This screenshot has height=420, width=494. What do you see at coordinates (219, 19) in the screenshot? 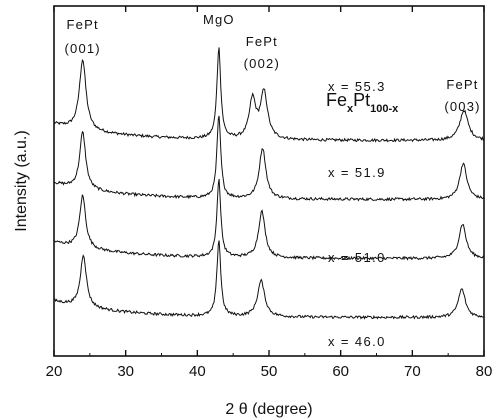
I see `annotation-2-line1: MgO` at bounding box center [219, 19].